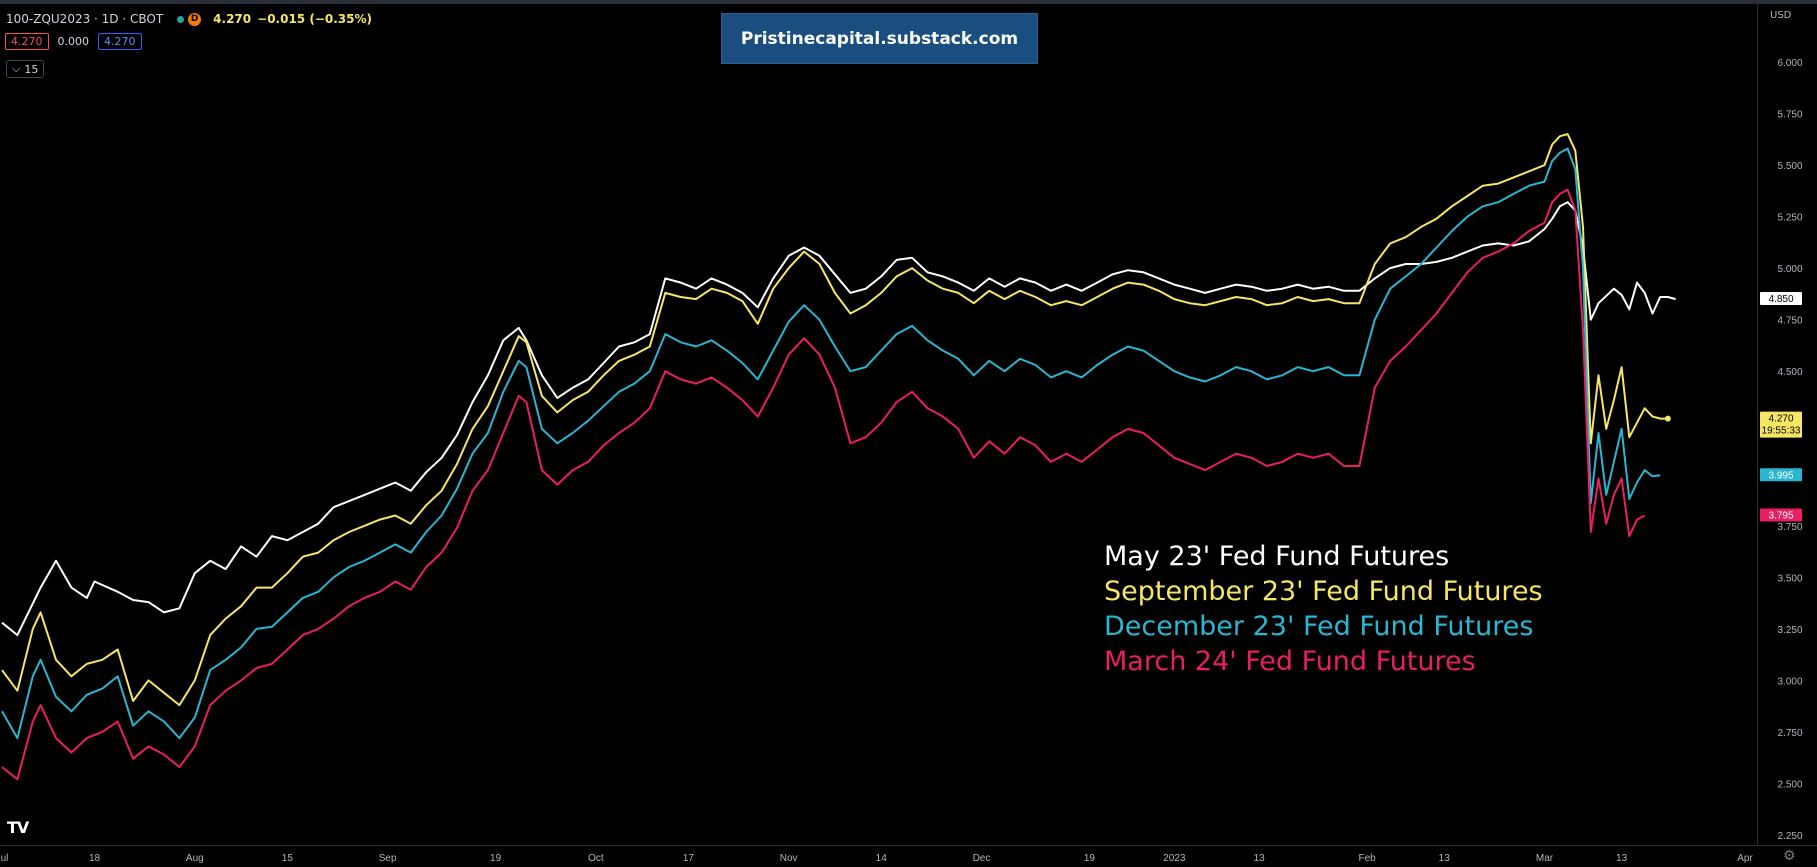 Image resolution: width=1817 pixels, height=867 pixels. Describe the element at coordinates (1789, 856) in the screenshot. I see `gear-icon: ⚙` at that location.